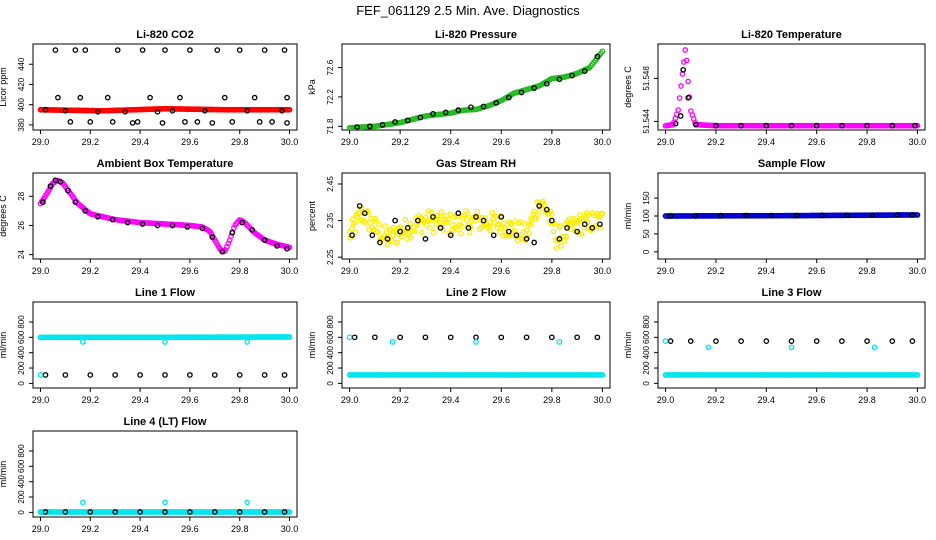 The height and width of the screenshot is (540, 936). I want to click on y-tick-label: 200, so click(330, 368).